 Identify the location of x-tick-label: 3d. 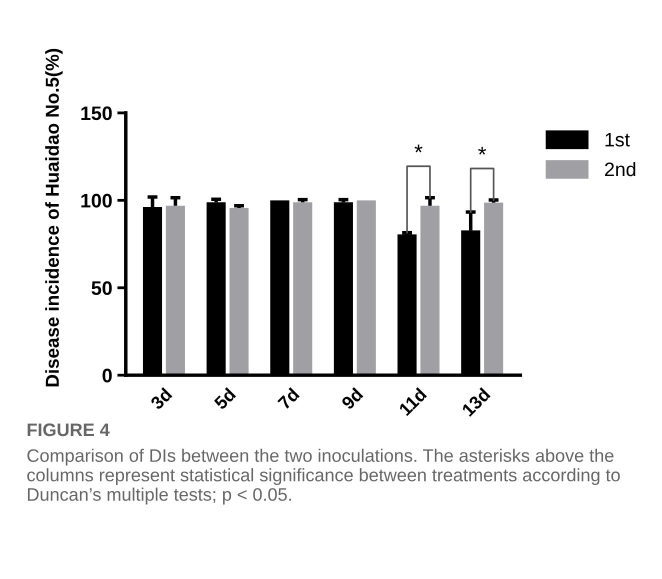
(161, 398).